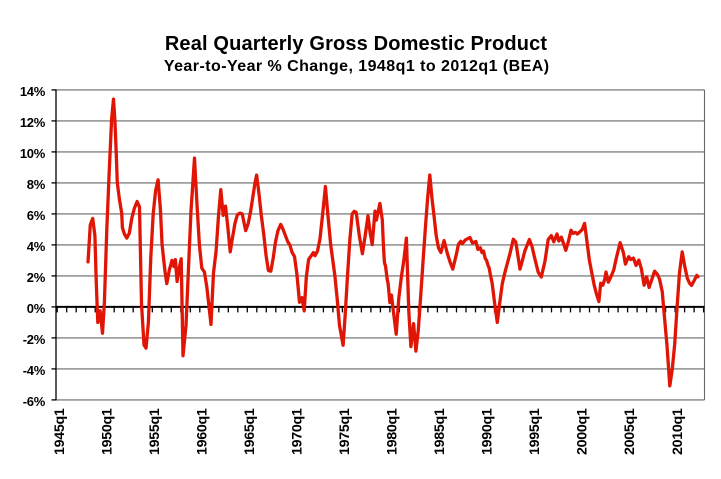  Describe the element at coordinates (107, 431) in the screenshot. I see `svg-text: 1950q1` at that location.